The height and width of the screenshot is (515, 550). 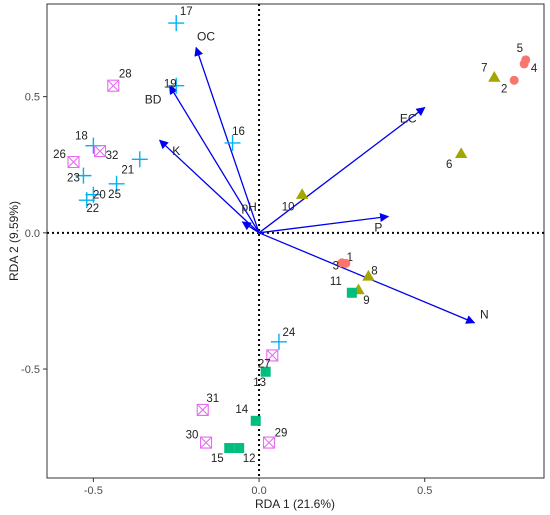 What do you see at coordinates (249, 459) in the screenshot?
I see `point-label-12: 12` at bounding box center [249, 459].